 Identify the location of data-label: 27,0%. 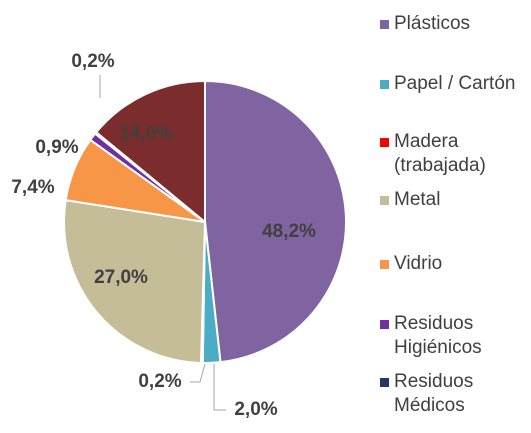
(121, 277).